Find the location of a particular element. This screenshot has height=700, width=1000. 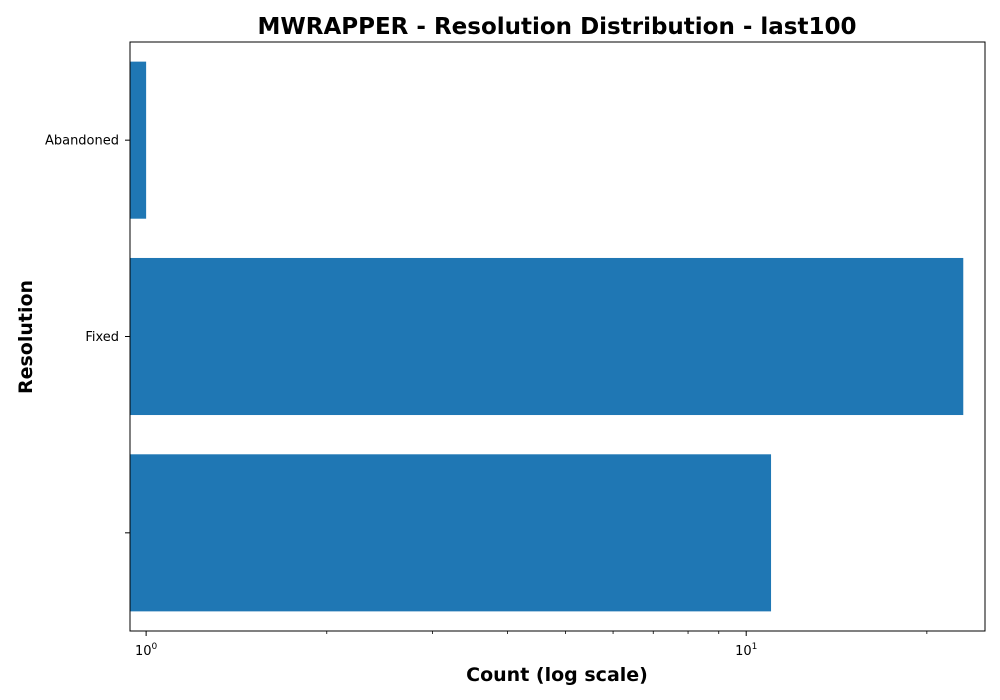

x-axis-ticks: 100 10¹ is located at coordinates (531, 645).